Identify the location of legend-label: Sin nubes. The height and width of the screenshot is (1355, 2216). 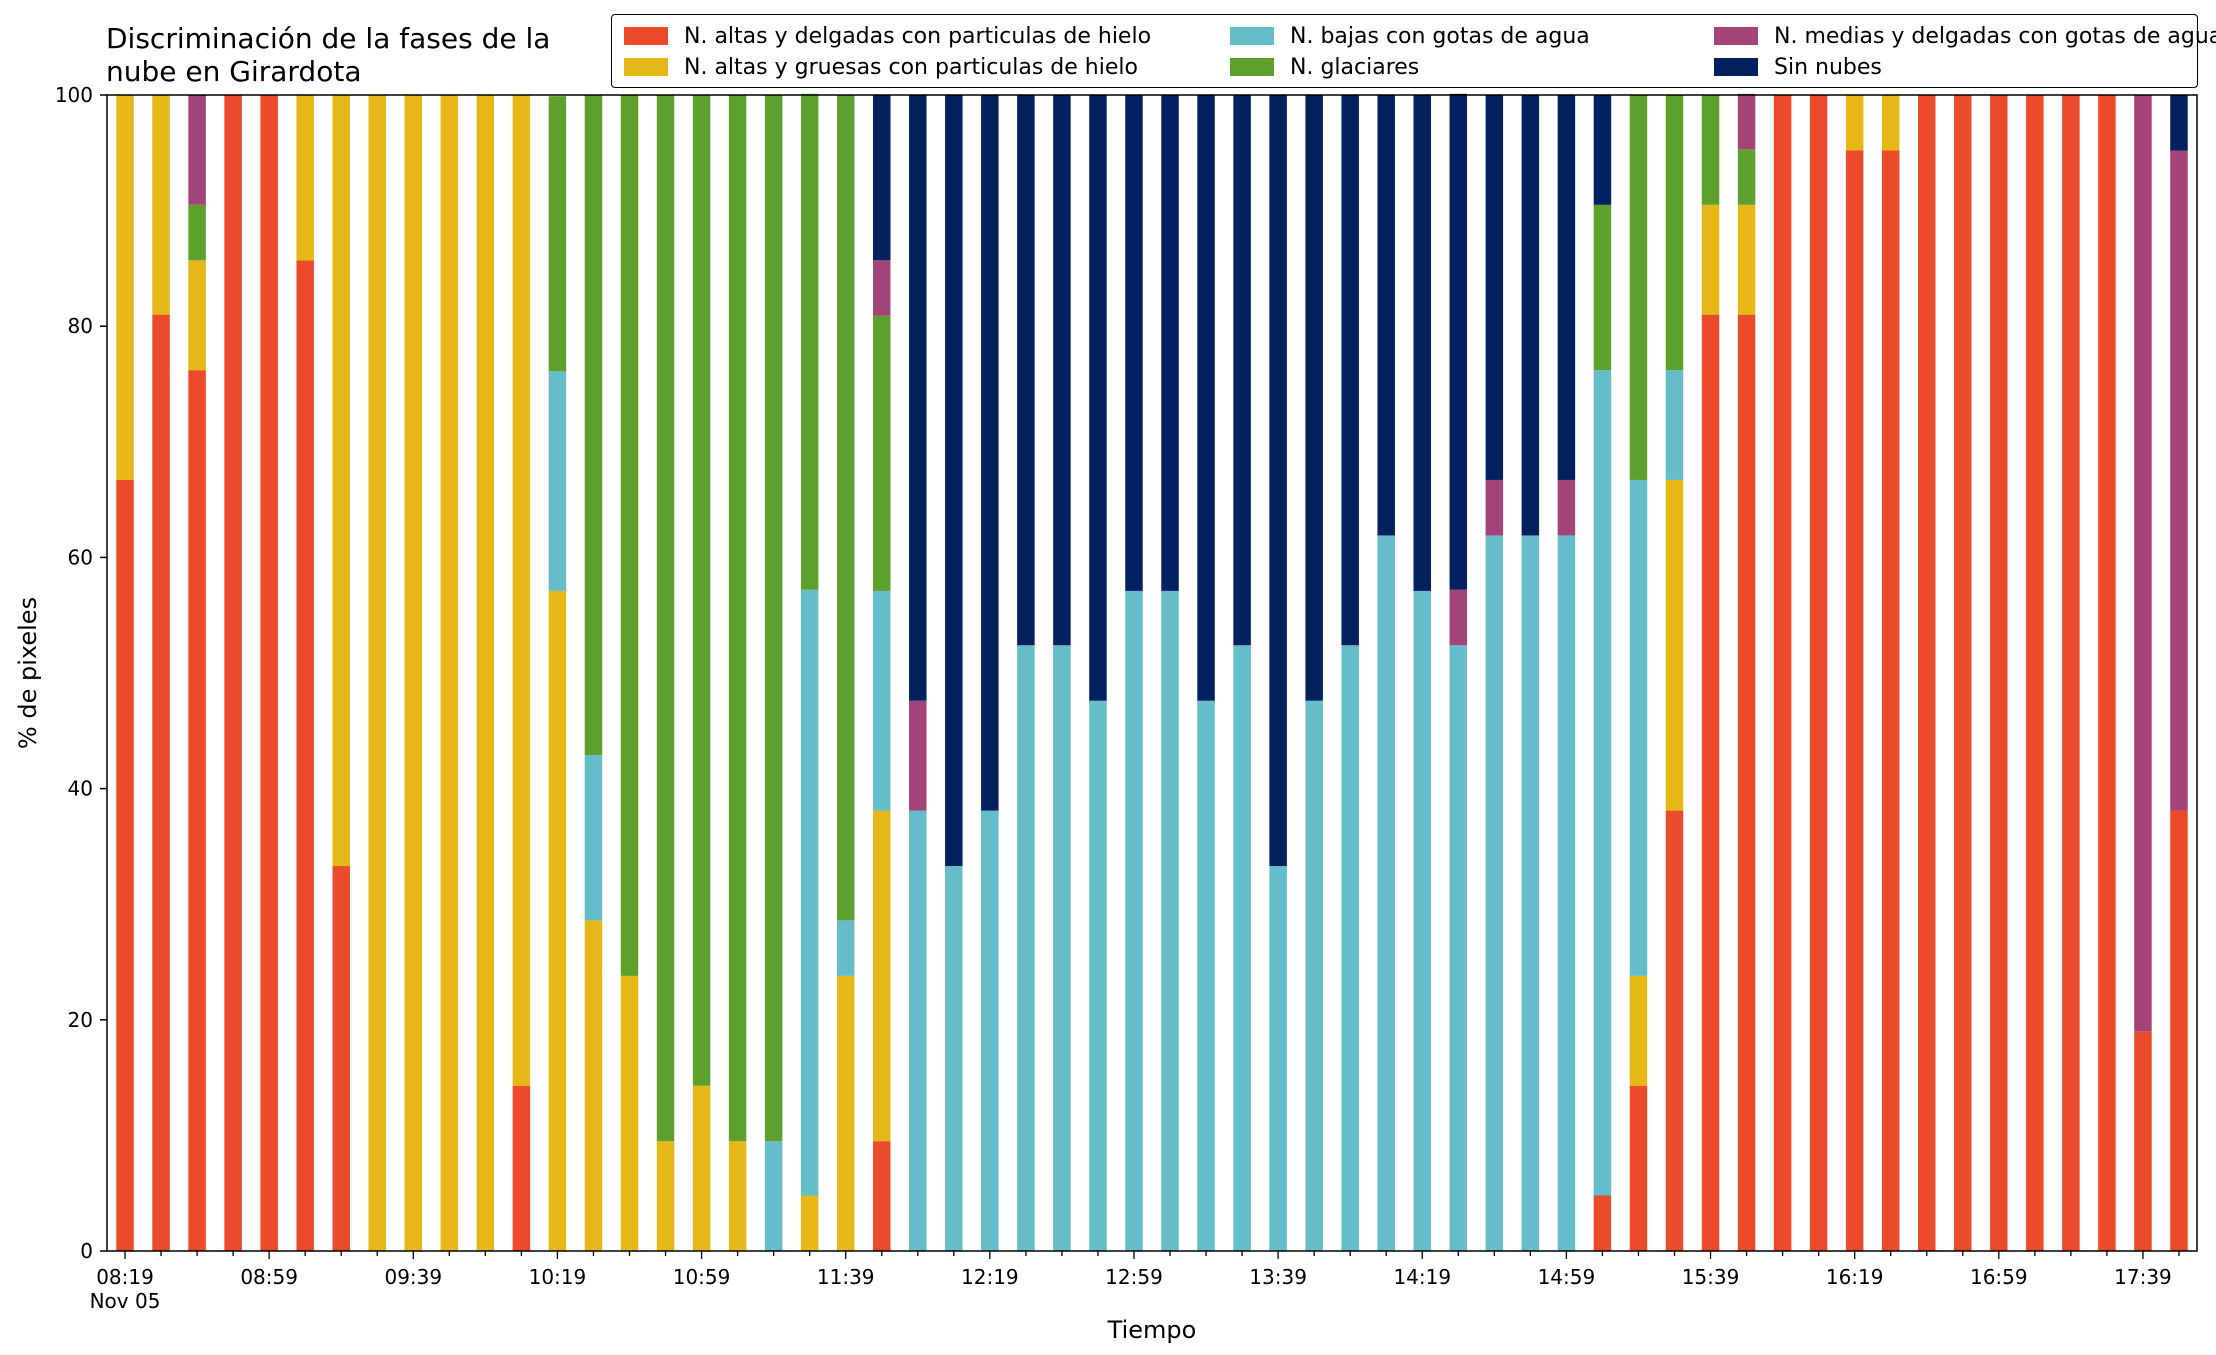
(1828, 67).